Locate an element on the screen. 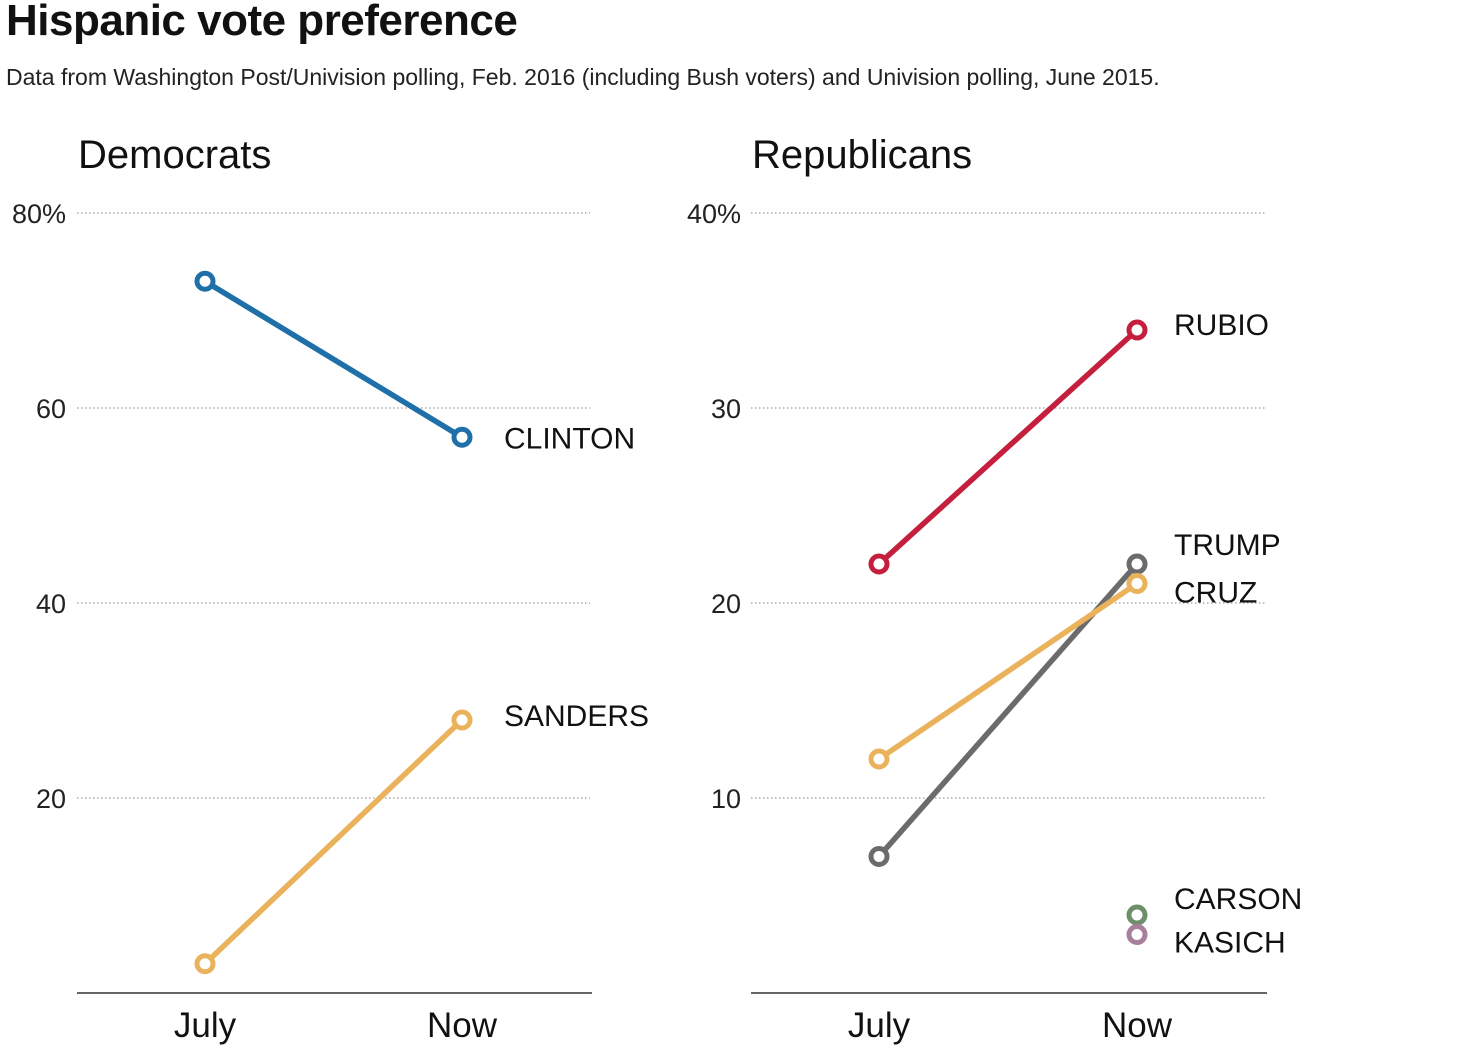  sanders-label: SANDERS is located at coordinates (576, 716).